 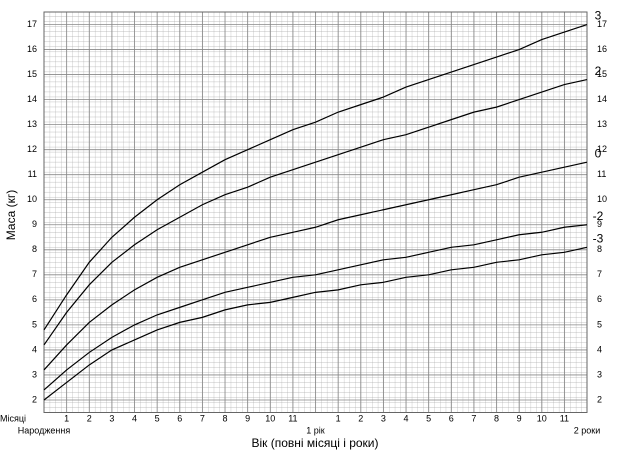 I want to click on y-tick-label-right: 15, so click(x=602, y=74).